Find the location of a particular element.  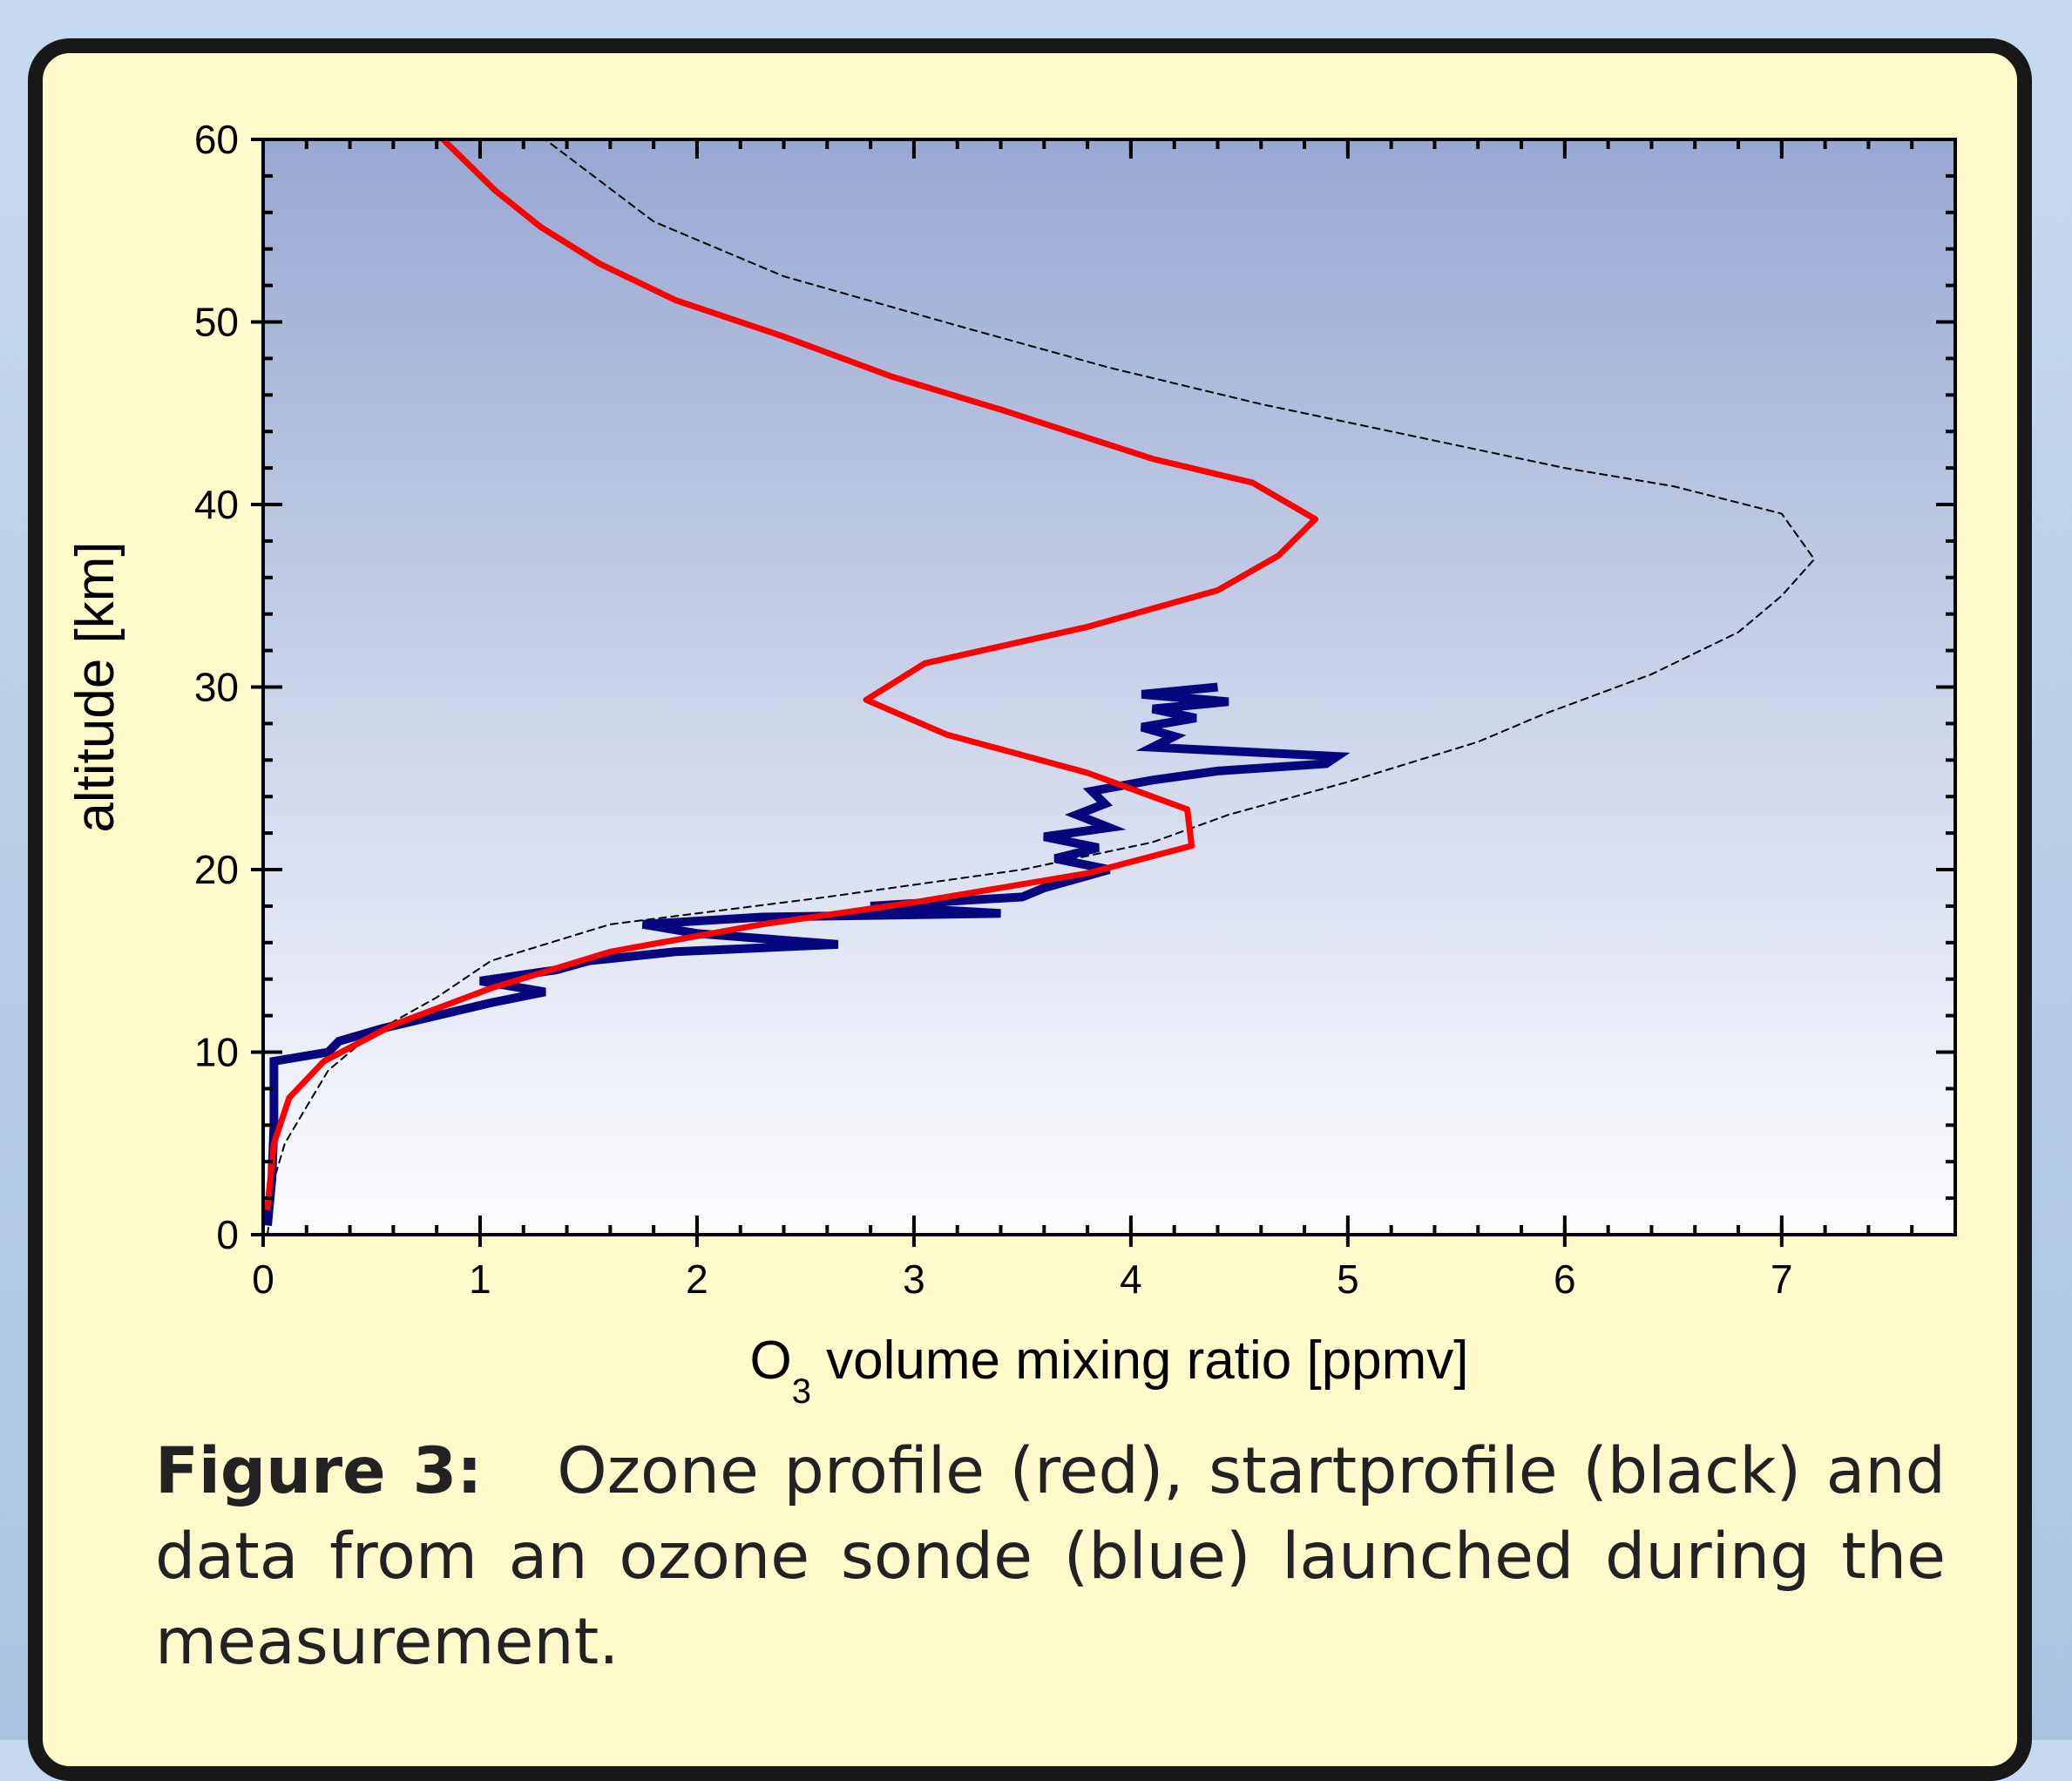

x-axis-title-main: O is located at coordinates (770, 1361).